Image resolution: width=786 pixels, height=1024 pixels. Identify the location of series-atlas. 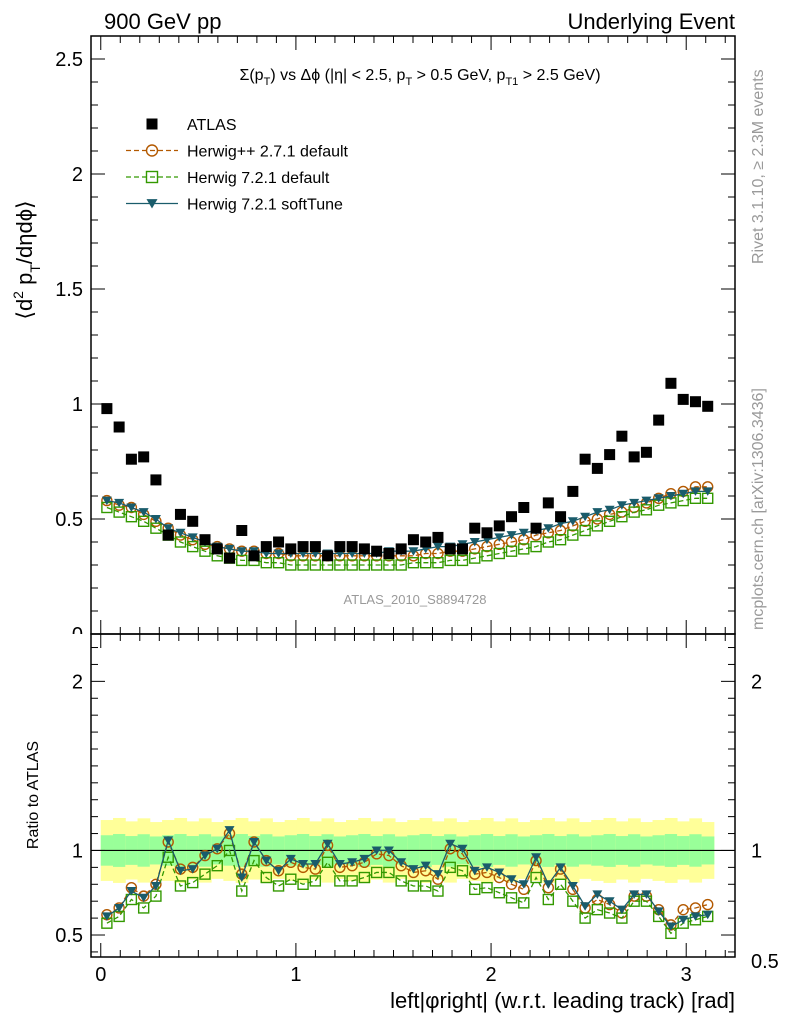
(407, 470).